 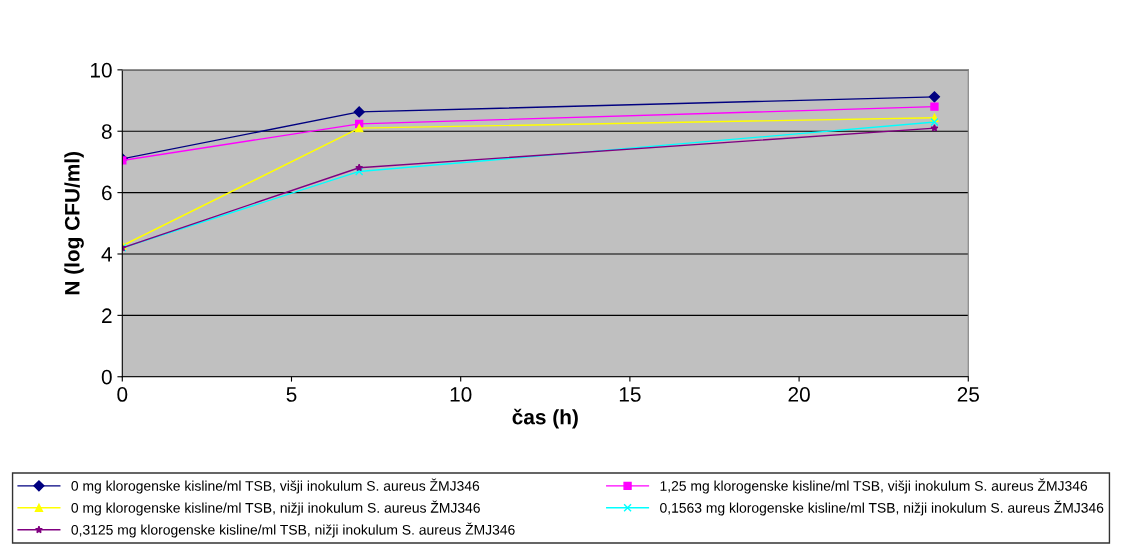 I want to click on x-tick-label: 15, so click(x=630, y=394).